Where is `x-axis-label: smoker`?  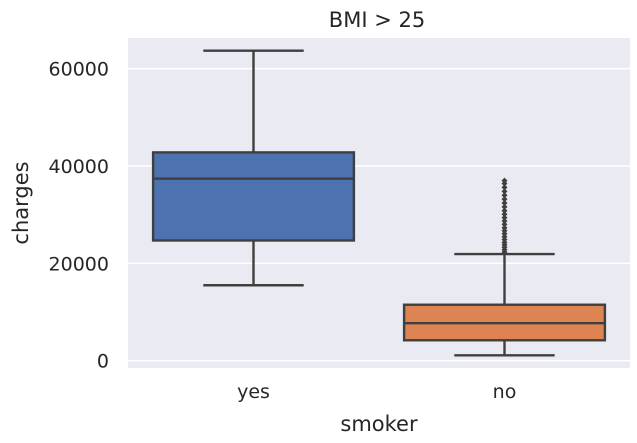 x-axis-label: smoker is located at coordinates (379, 424).